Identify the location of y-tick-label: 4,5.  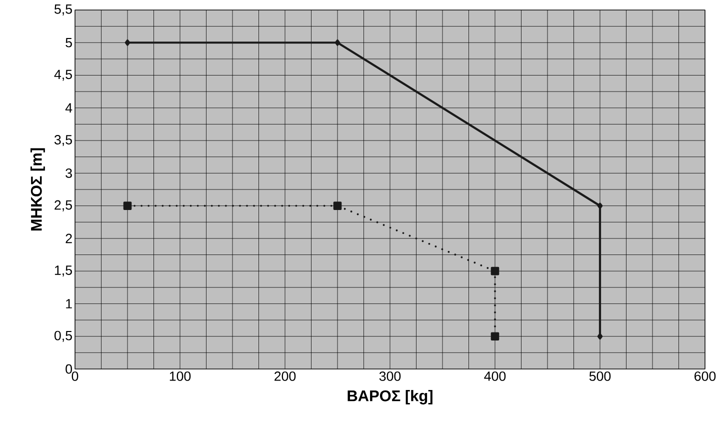
(63, 75).